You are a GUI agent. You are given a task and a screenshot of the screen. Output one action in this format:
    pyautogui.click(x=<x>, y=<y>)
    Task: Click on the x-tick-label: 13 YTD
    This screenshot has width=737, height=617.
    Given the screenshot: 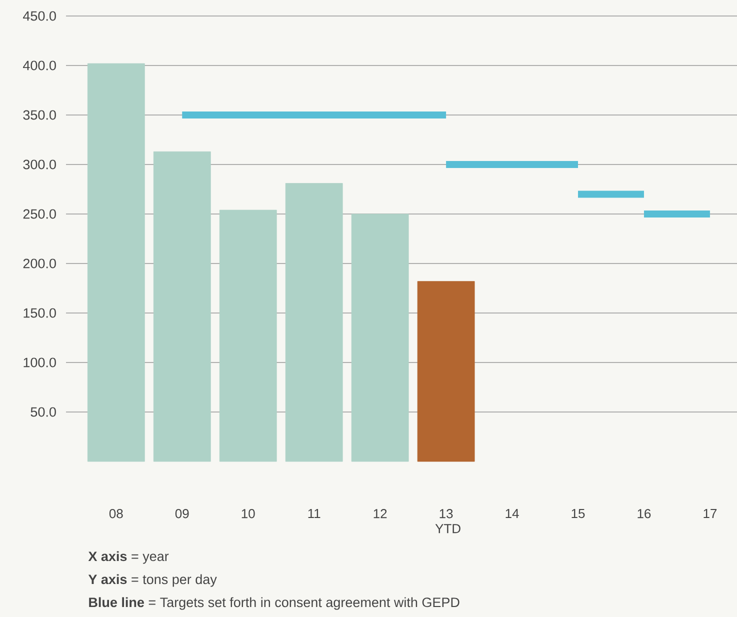 What is the action you would take?
    pyautogui.click(x=447, y=521)
    